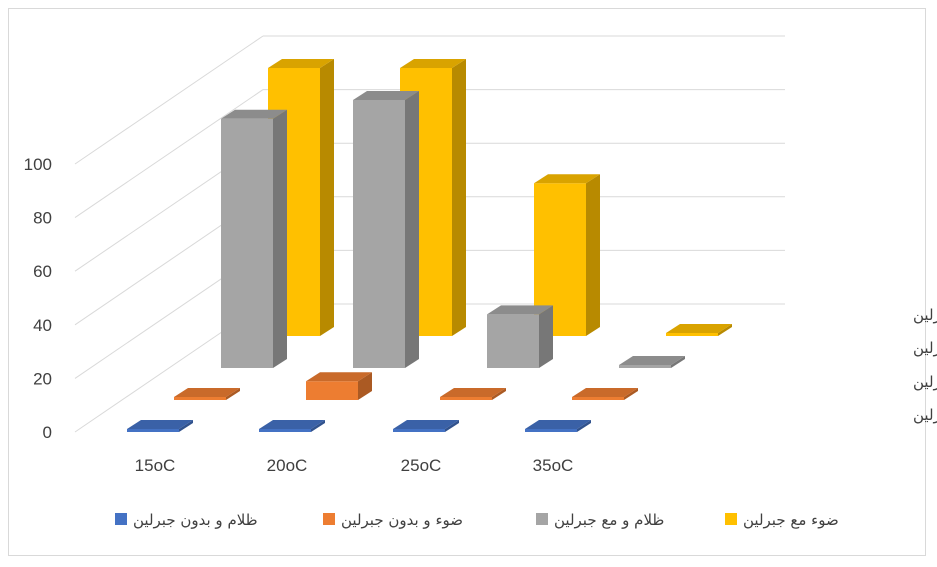  Describe the element at coordinates (38, 298) in the screenshot. I see `y-axis-ticks: 0 20 40 60 80 100` at that location.